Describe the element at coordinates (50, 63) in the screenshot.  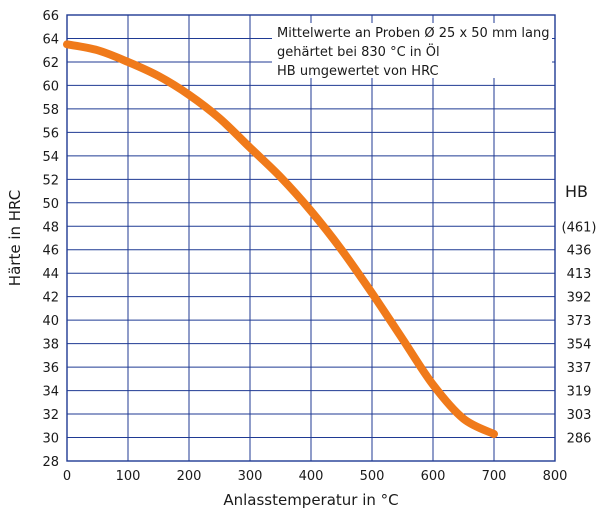
I see `y-tick-label: 62` at that location.